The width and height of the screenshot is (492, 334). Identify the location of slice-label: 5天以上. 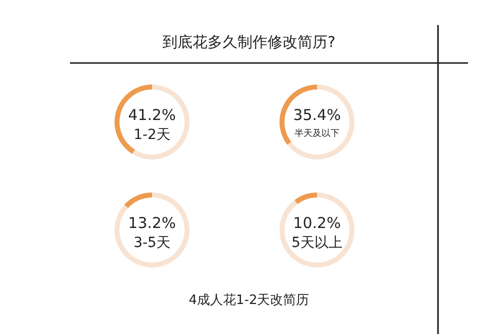
(317, 243).